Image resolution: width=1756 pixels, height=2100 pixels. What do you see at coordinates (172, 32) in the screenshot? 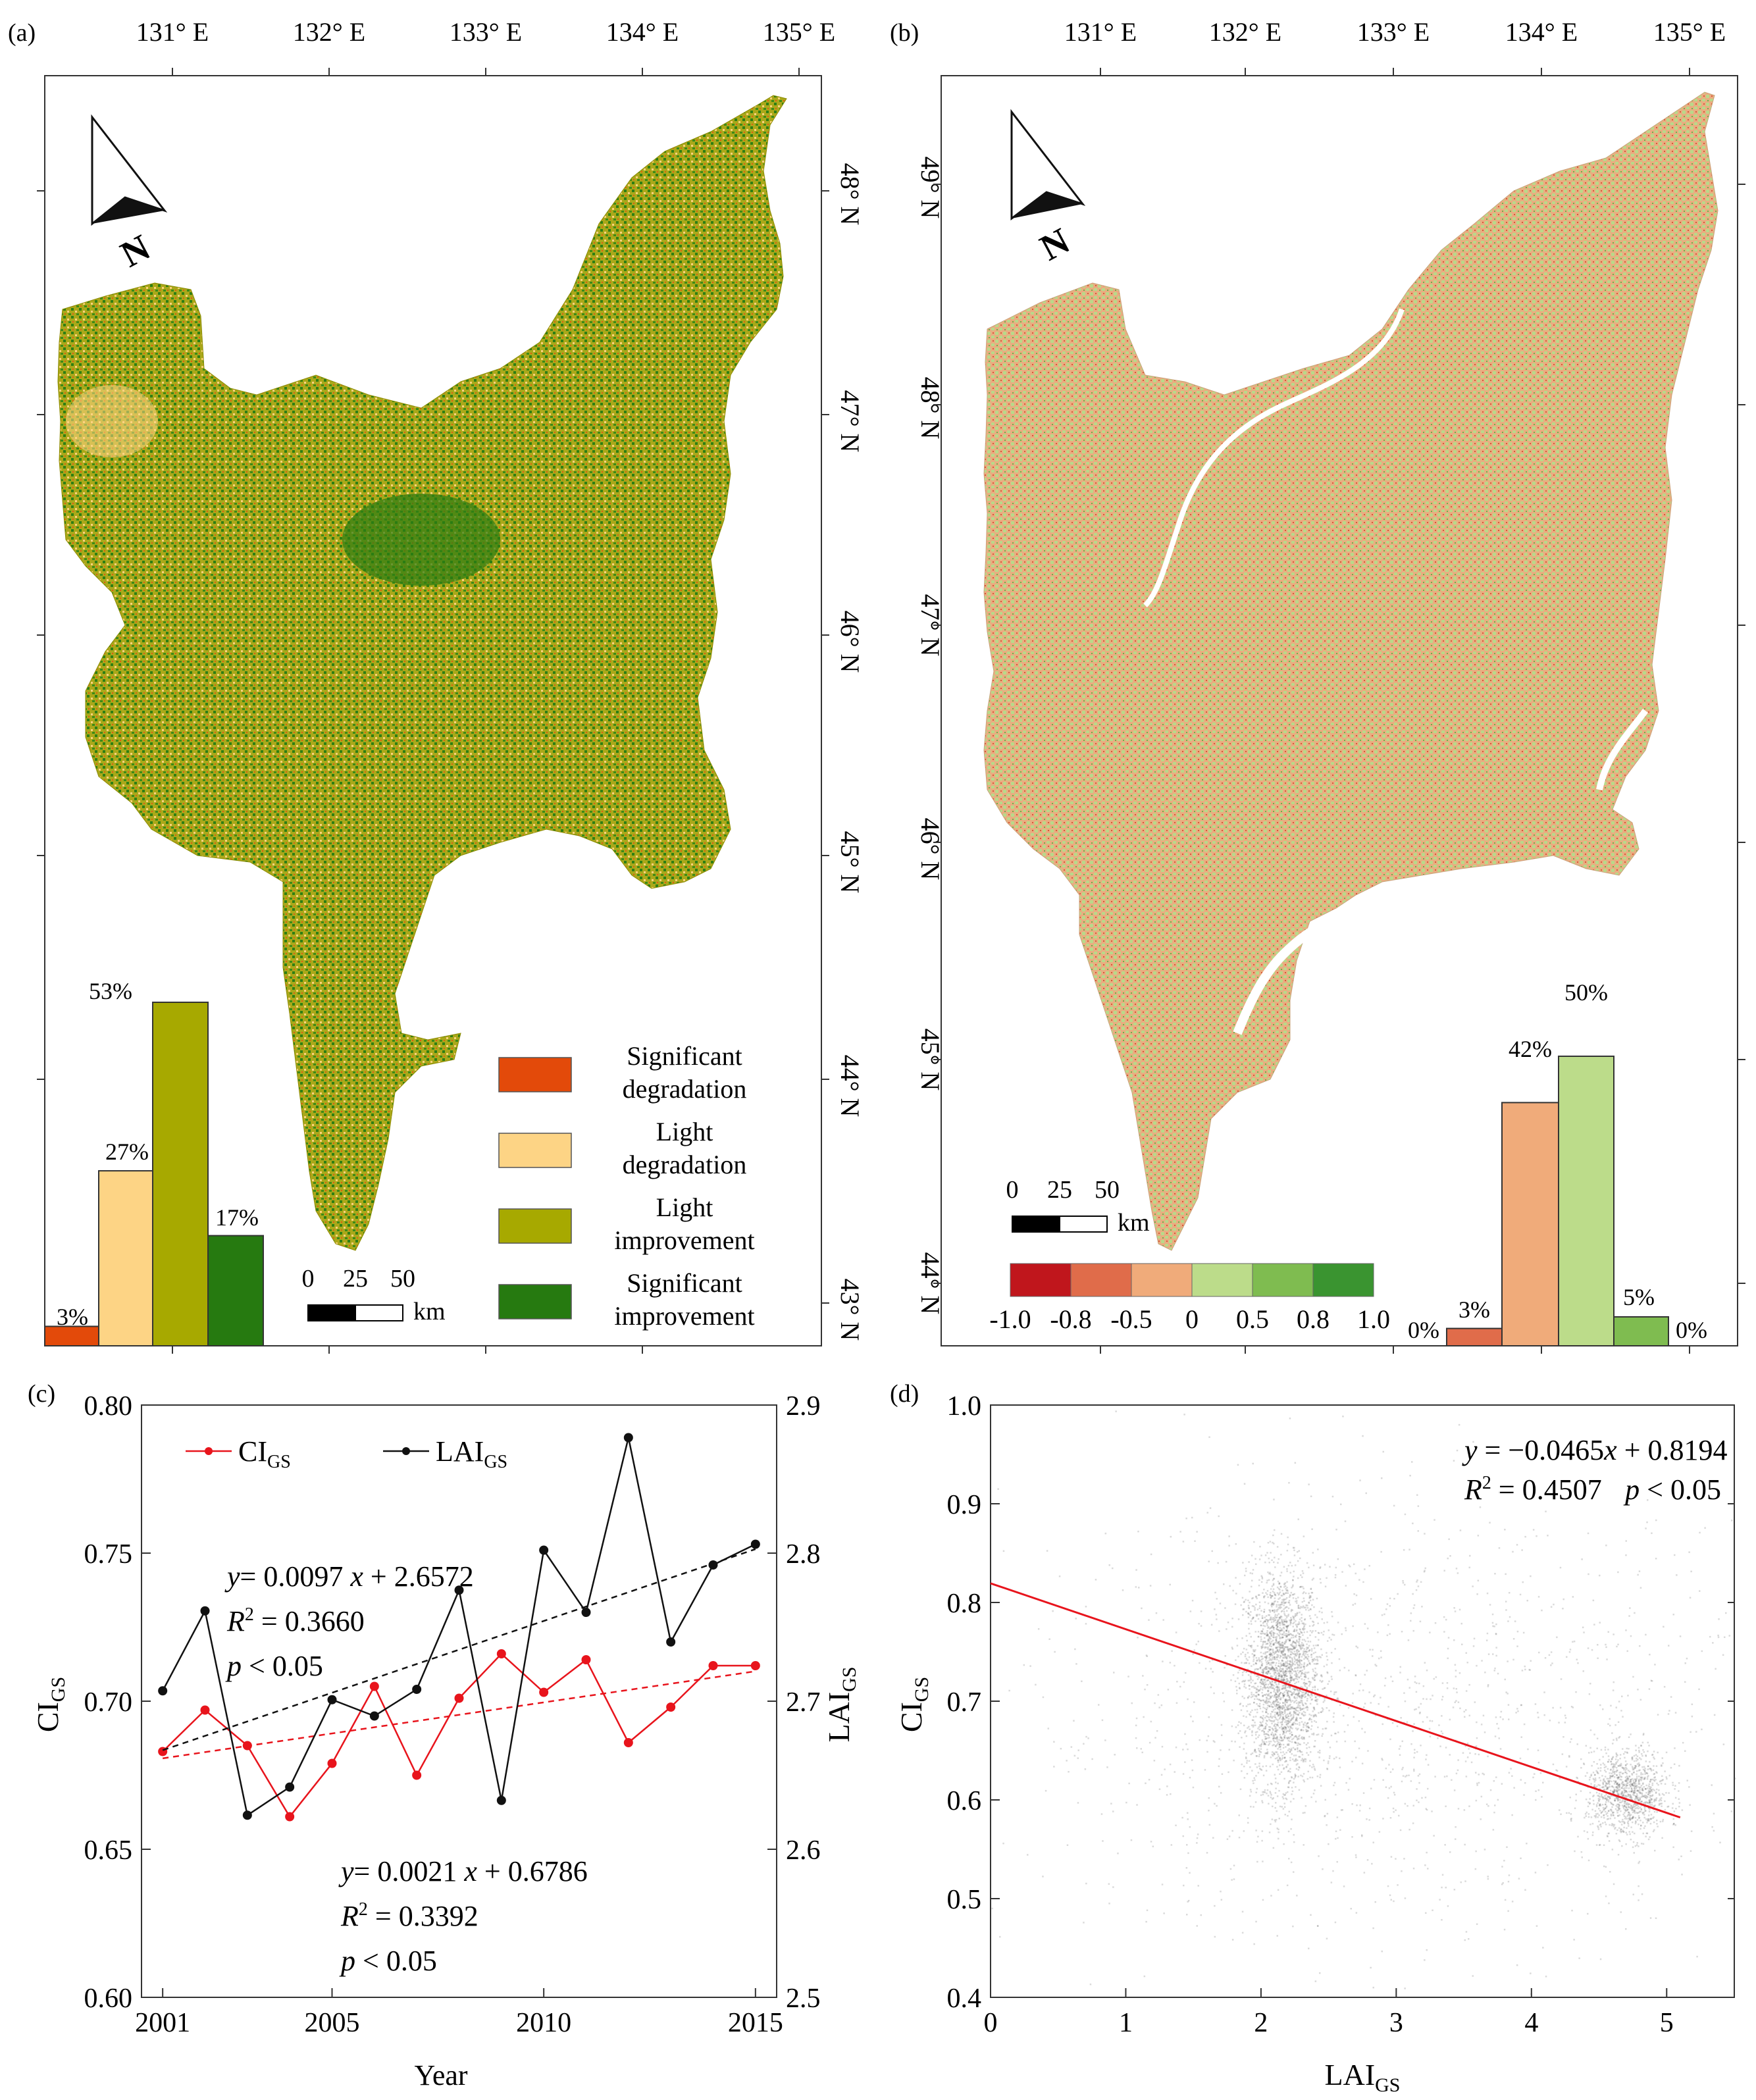
I see `panel-a-lon-tick: 131° E` at bounding box center [172, 32].